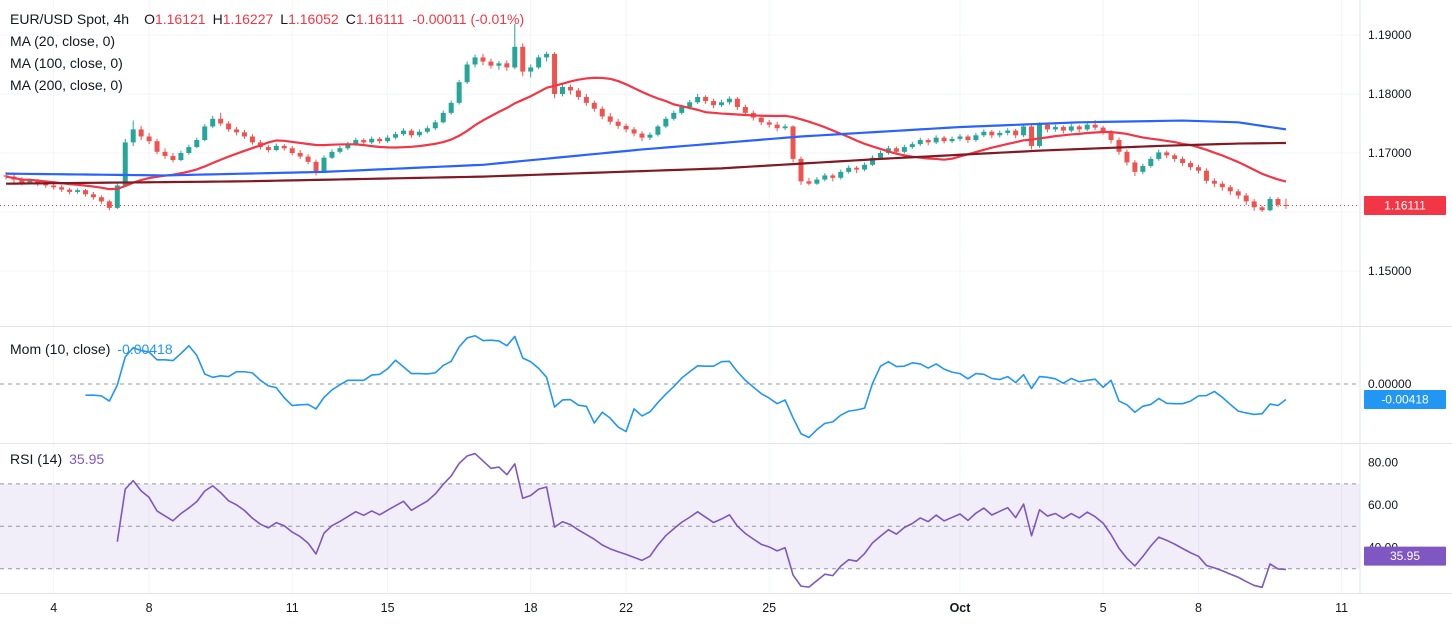  Describe the element at coordinates (1390, 384) in the screenshot. I see `momentum-tick-label: 0.00000` at that location.